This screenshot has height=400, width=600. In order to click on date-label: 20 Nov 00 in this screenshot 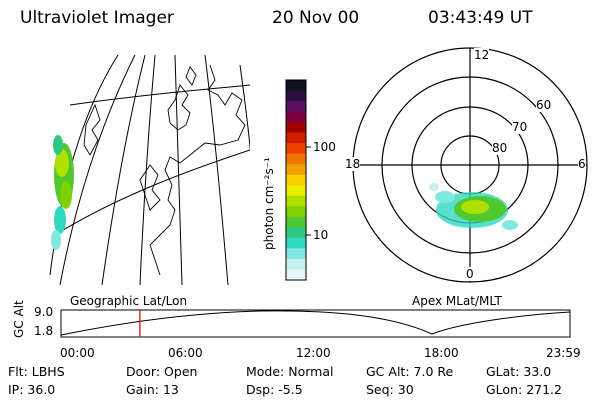, I will do `click(316, 18)`.